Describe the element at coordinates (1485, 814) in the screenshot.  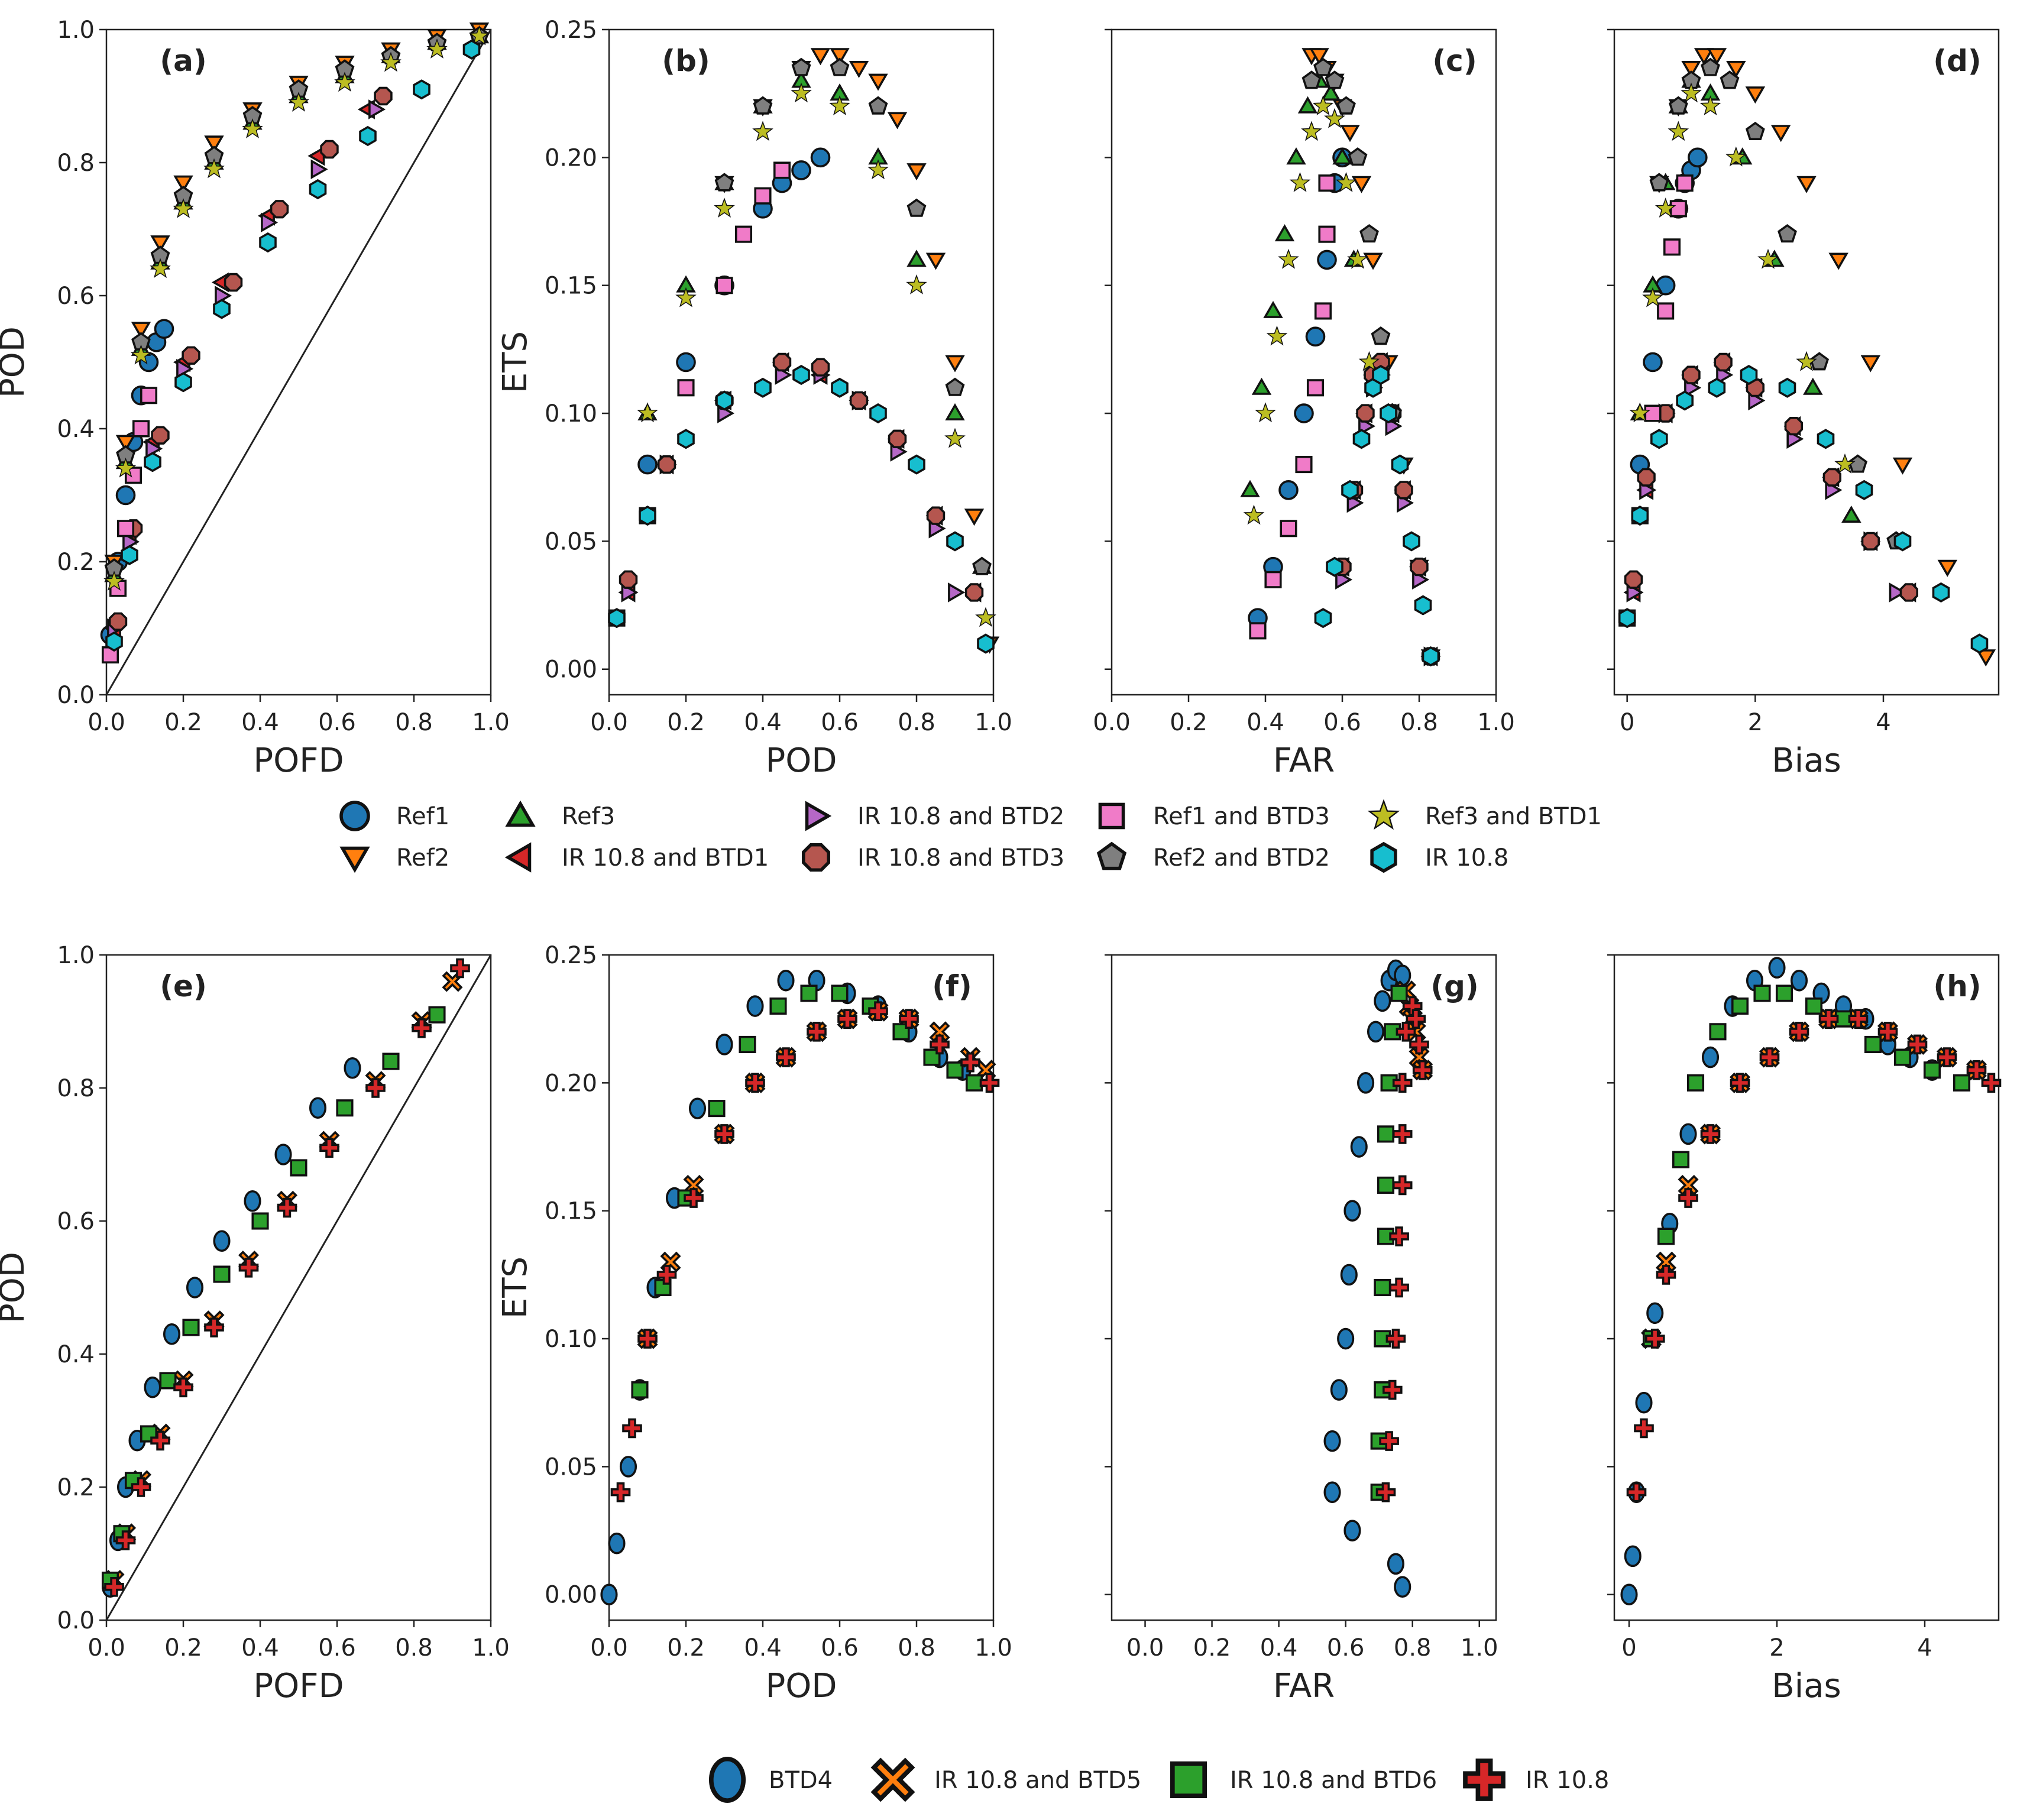
I see `legend-entry: Ref3 and BTD1` at that location.